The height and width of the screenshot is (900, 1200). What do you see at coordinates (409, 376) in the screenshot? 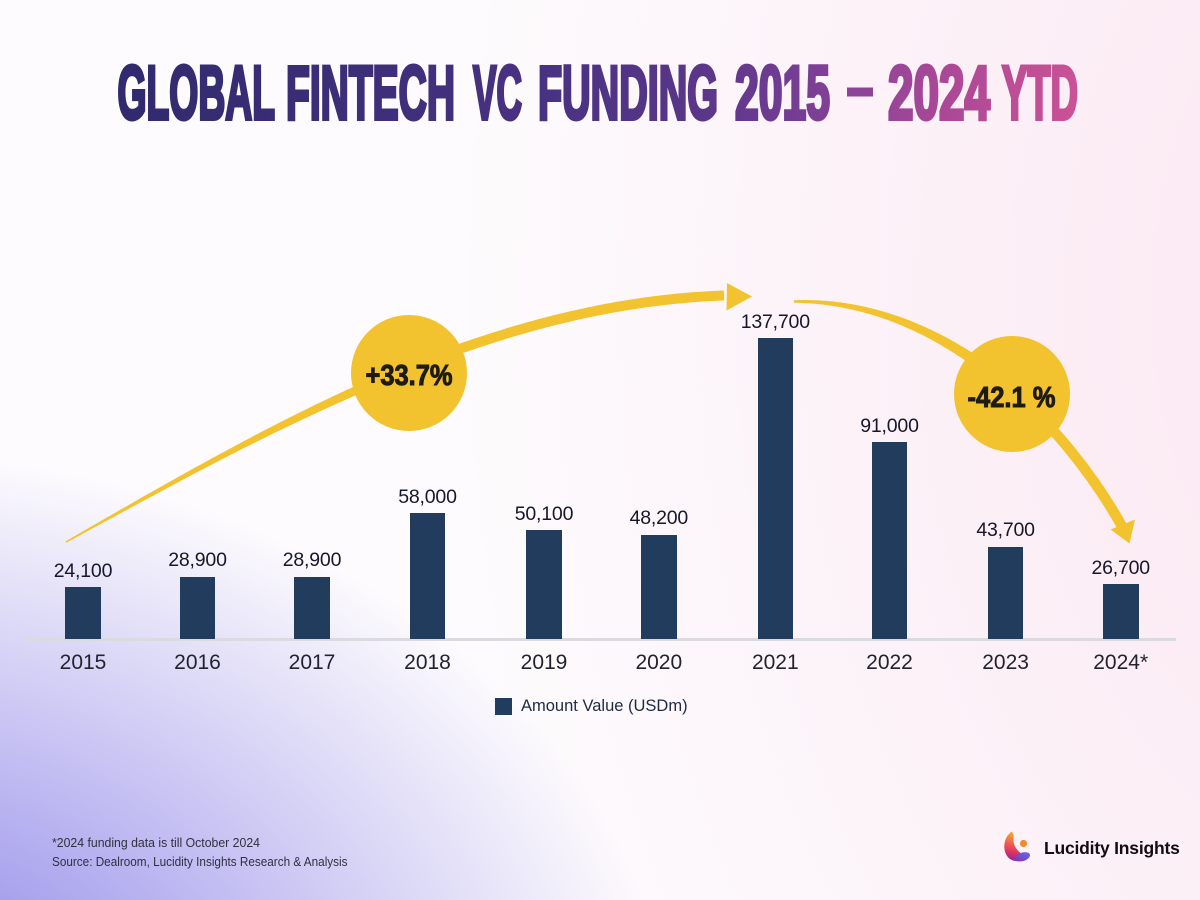
I see `svg-text: +33.7%` at bounding box center [409, 376].